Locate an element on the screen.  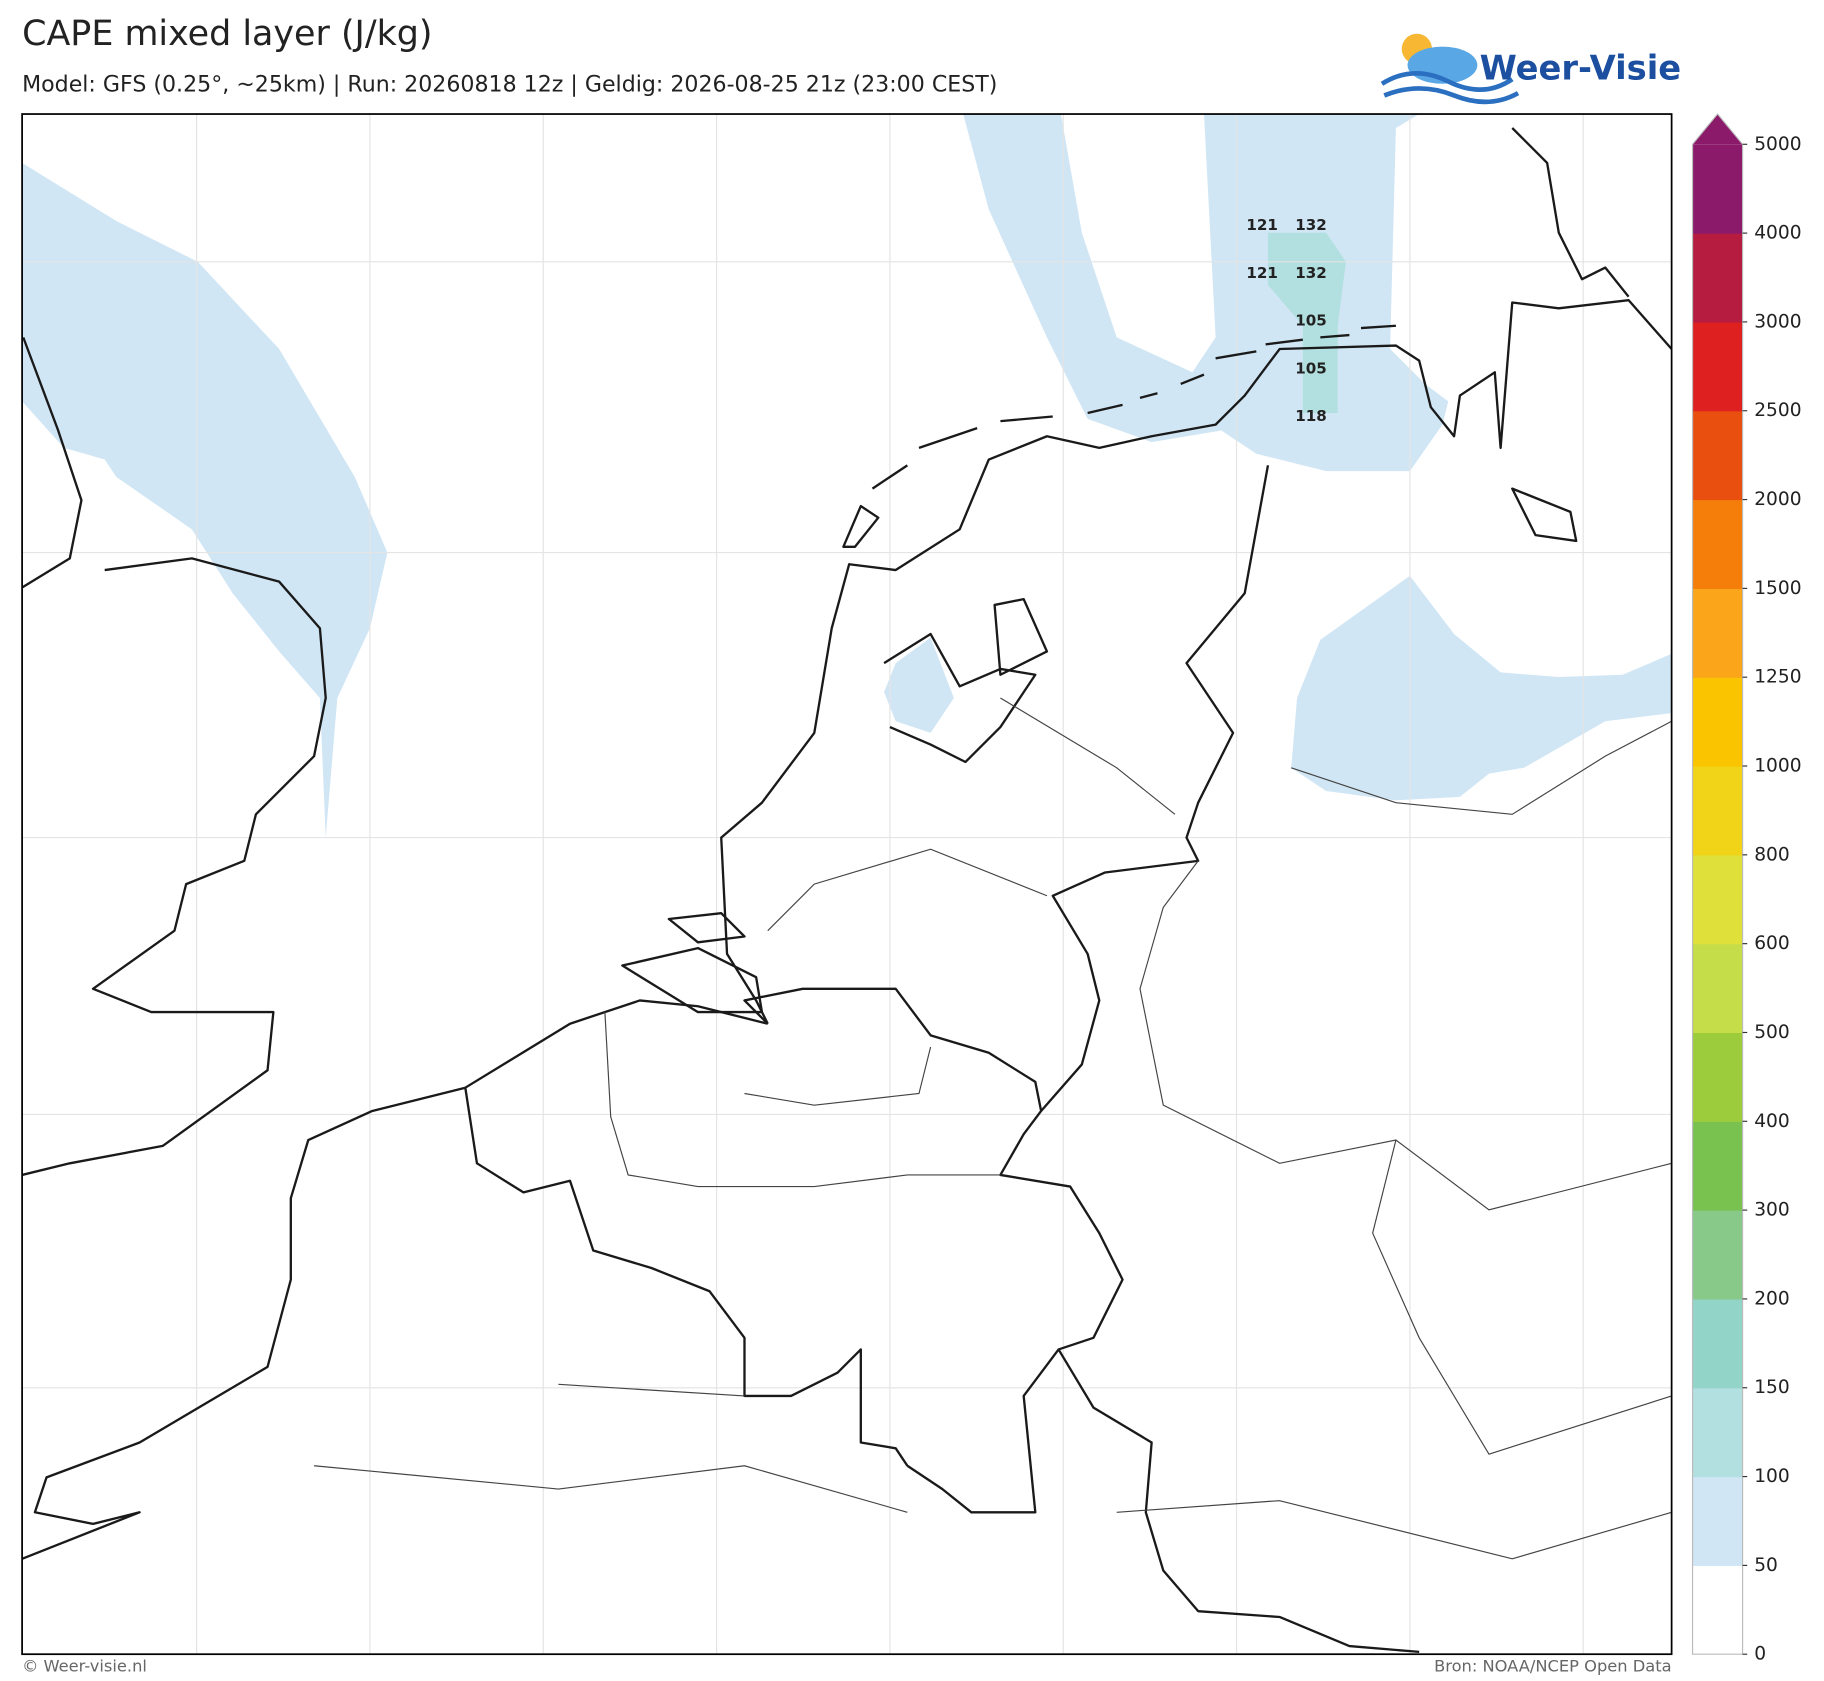
colorbar-tick-label: 200 is located at coordinates (1772, 1298).